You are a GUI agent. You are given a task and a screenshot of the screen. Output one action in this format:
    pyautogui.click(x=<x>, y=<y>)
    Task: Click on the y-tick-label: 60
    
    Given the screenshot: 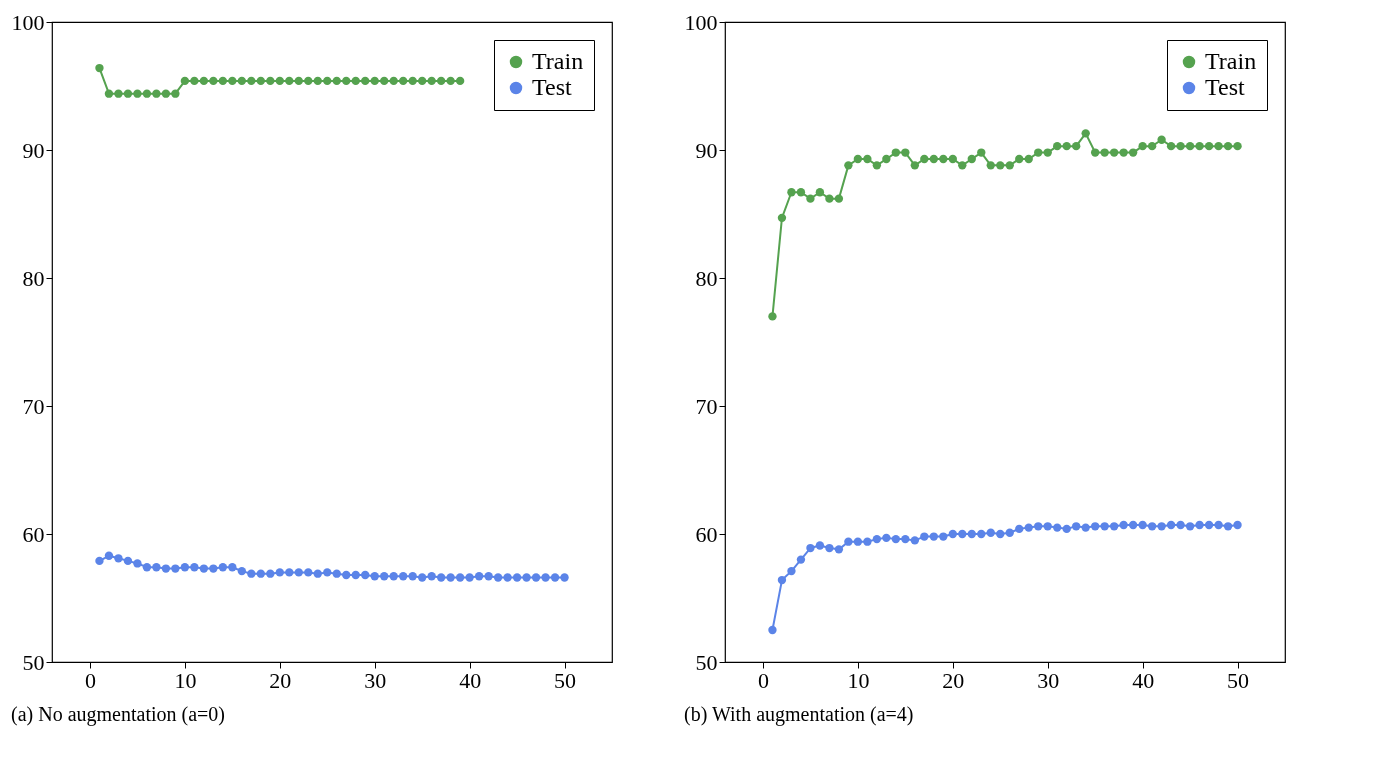 What is the action you would take?
    pyautogui.click(x=33, y=534)
    